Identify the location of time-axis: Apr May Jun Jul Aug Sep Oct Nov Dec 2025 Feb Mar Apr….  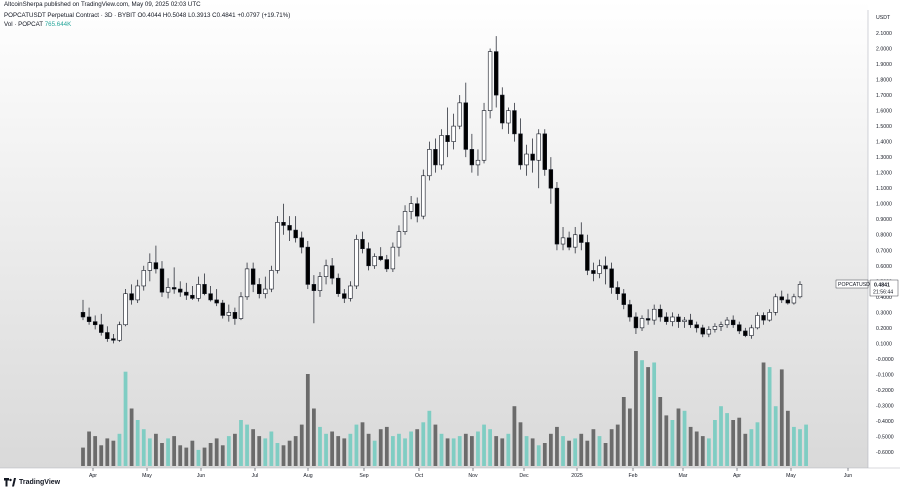
(470, 473).